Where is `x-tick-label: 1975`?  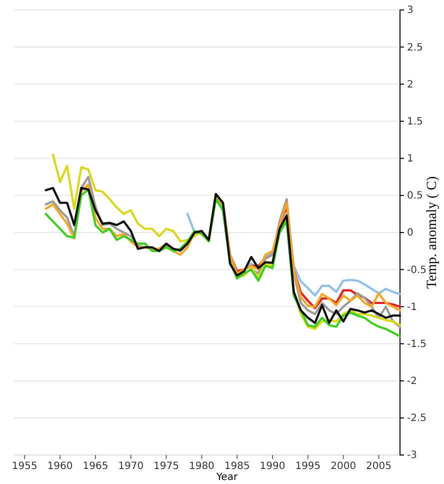
x-tick-label: 1975 is located at coordinates (166, 466).